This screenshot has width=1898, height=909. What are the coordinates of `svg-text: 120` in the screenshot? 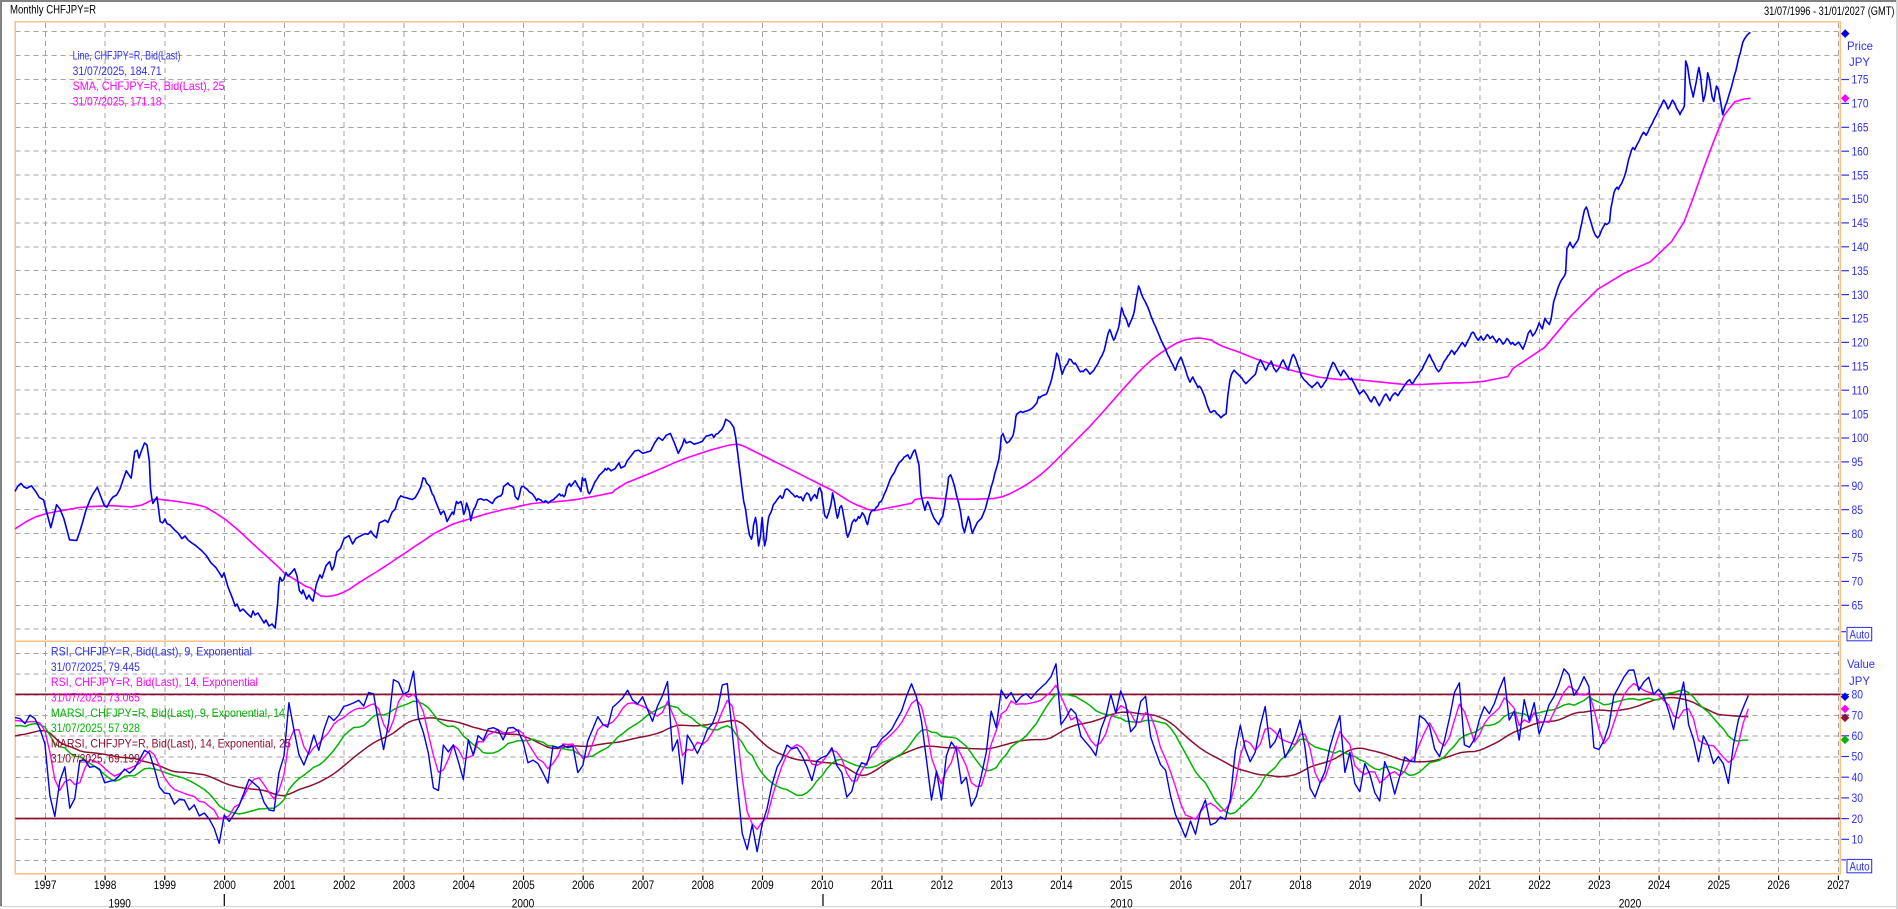 It's located at (1860, 343).